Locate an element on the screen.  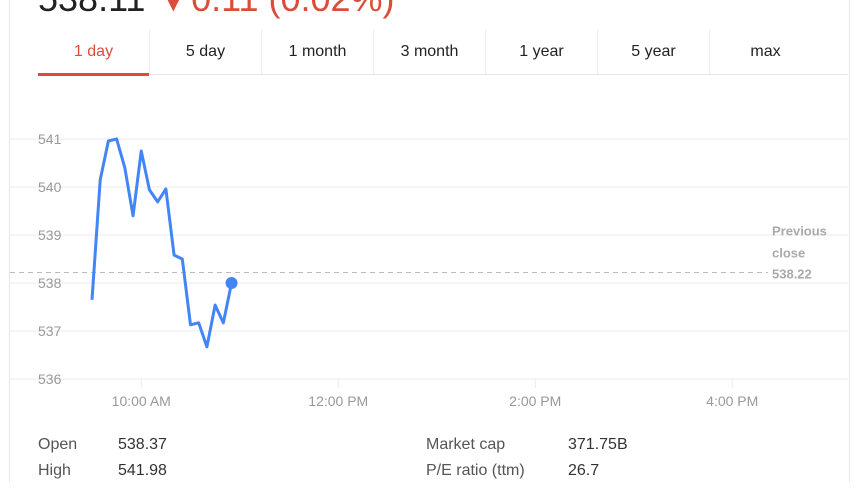
price-line is located at coordinates (162, 243).